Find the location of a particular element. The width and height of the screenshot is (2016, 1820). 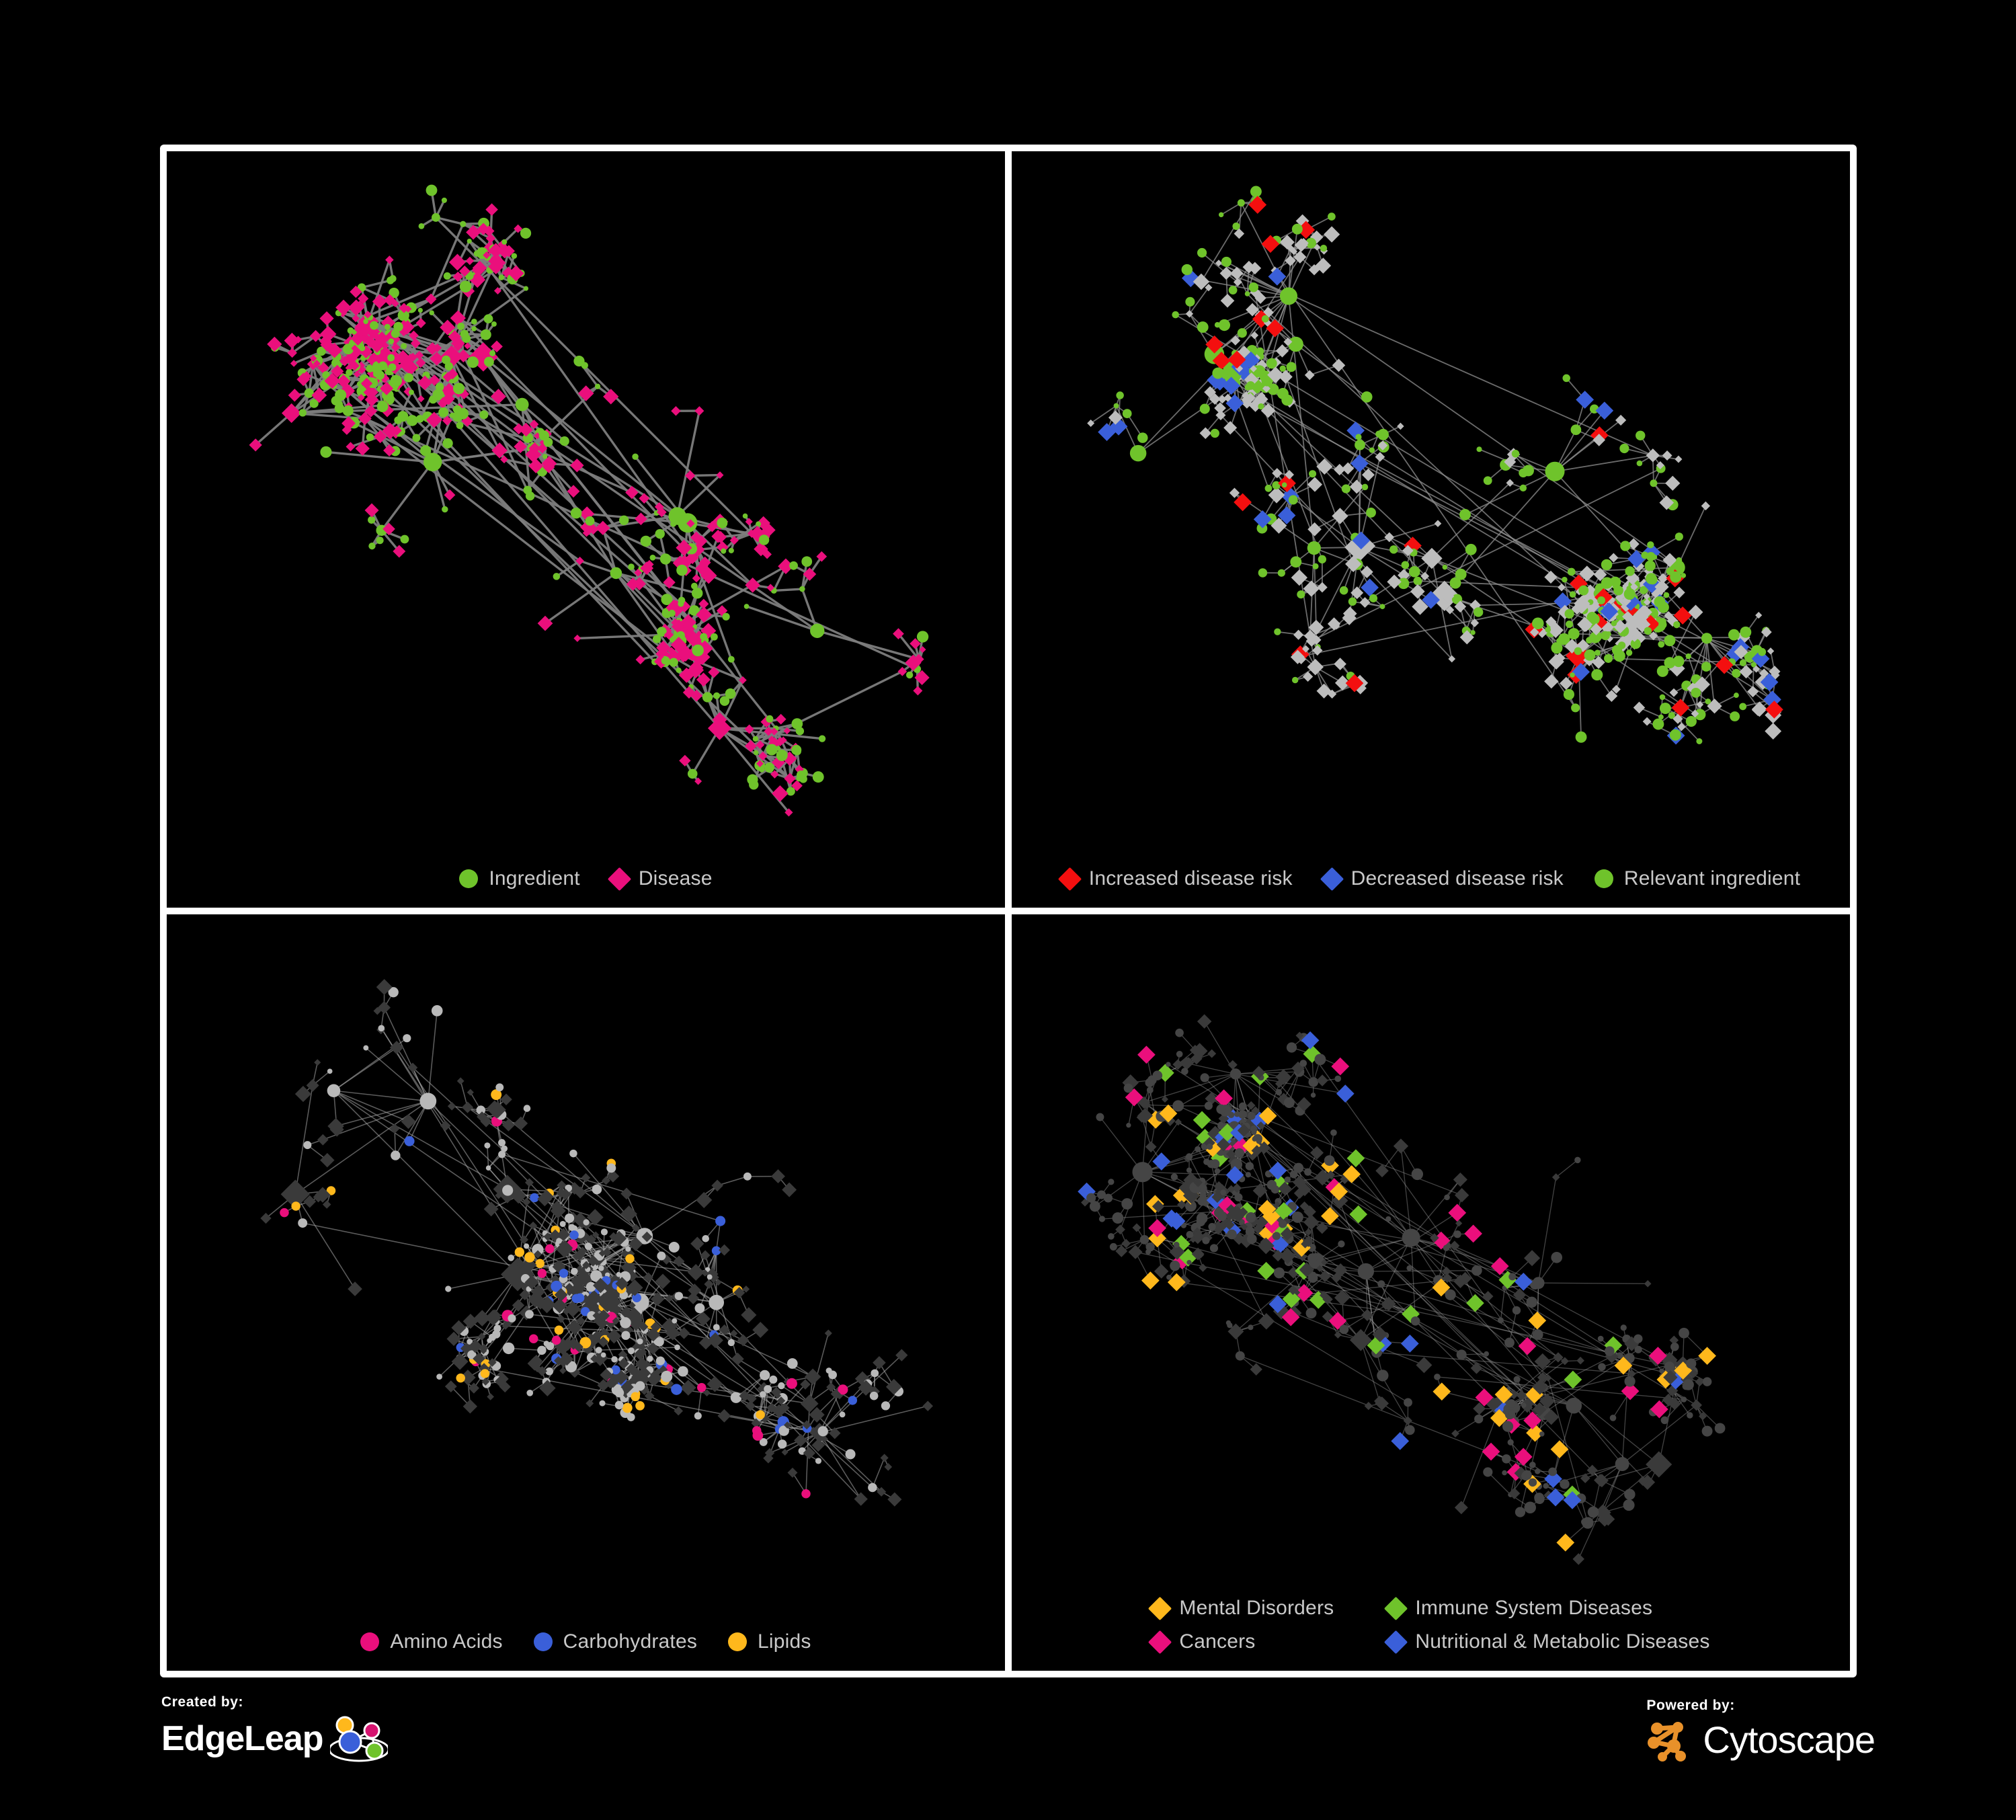

legend-2: Amino Acids Carbohydrates Lipids is located at coordinates (586, 1641).